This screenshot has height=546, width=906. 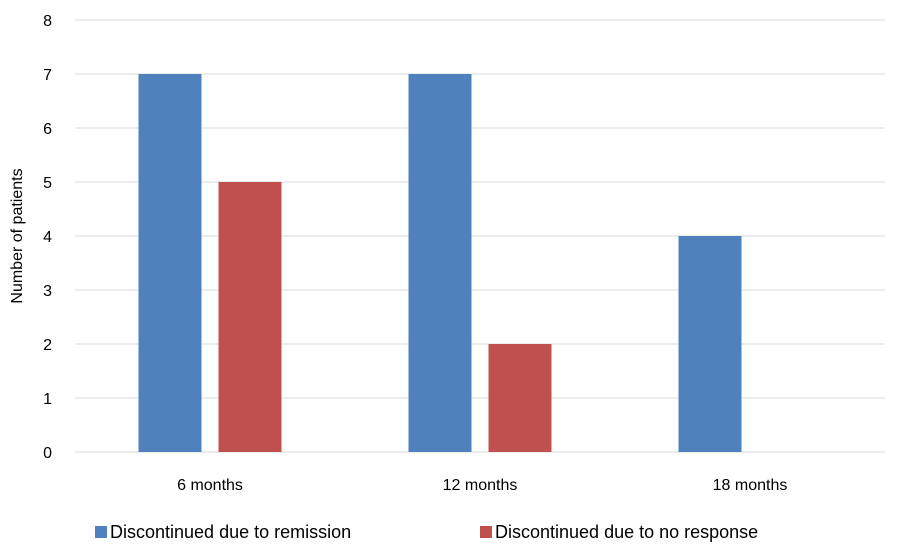 I want to click on y-tick-label: 4, so click(x=47, y=237).